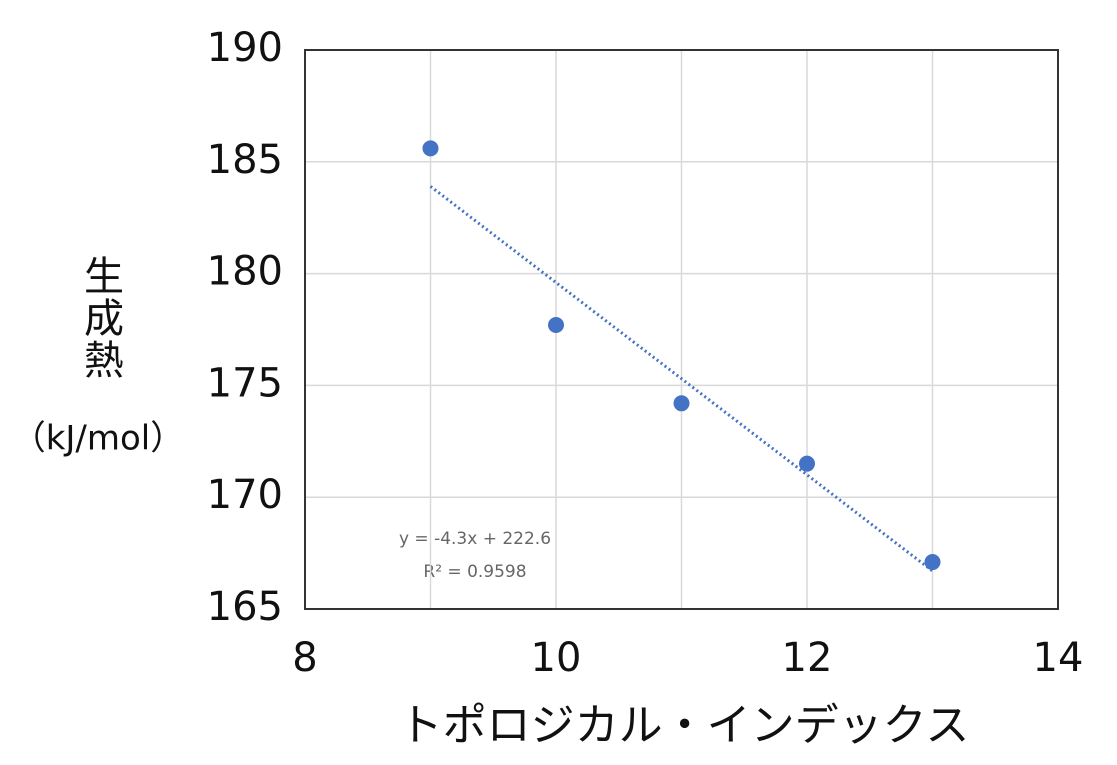 The height and width of the screenshot is (765, 1117). What do you see at coordinates (245, 495) in the screenshot?
I see `y-tick-label: 170` at bounding box center [245, 495].